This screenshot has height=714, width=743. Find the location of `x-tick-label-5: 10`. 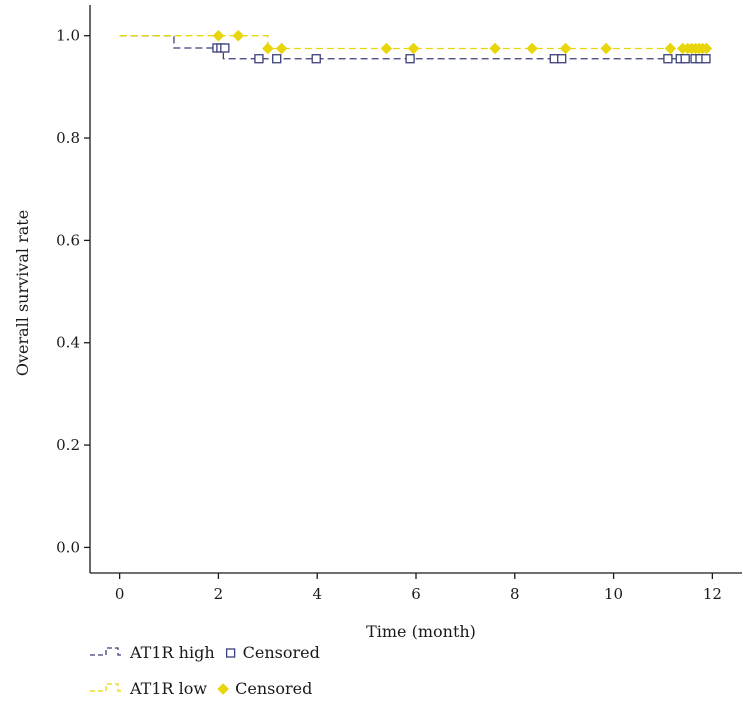

x-tick-label-5: 10 is located at coordinates (613, 594).